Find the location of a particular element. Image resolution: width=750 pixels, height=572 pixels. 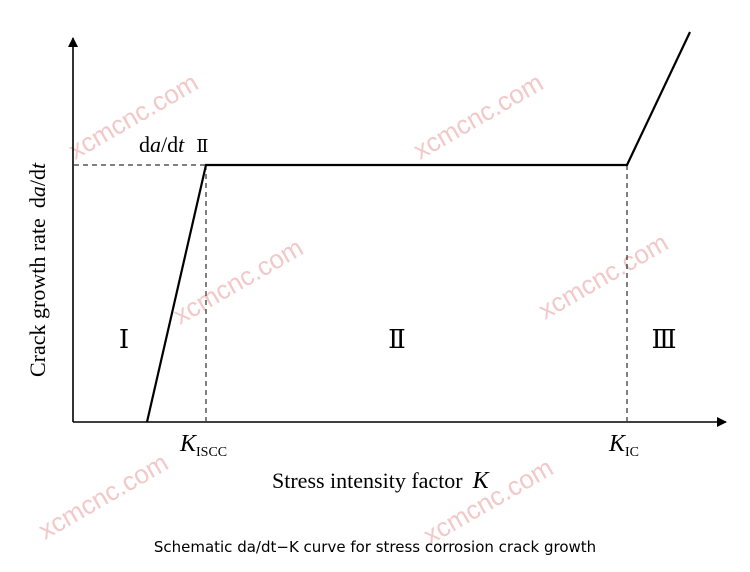

region-1-label: Ⅰ is located at coordinates (124, 339).